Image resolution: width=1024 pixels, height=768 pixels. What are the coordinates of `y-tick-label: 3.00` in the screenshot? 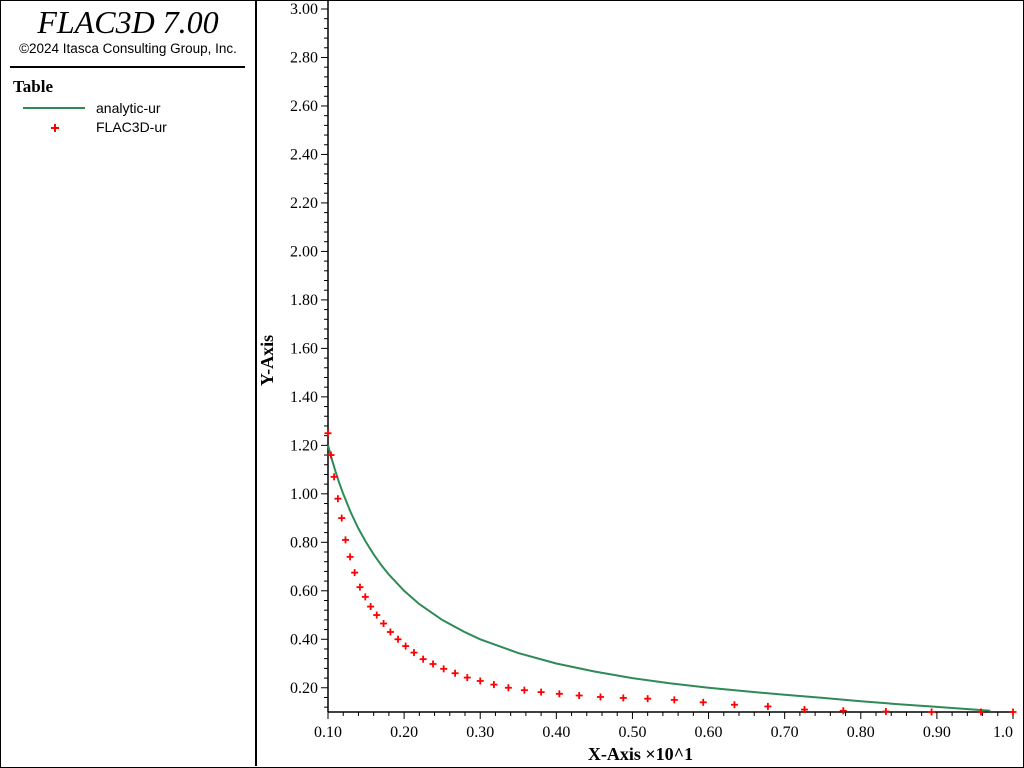 It's located at (304, 9).